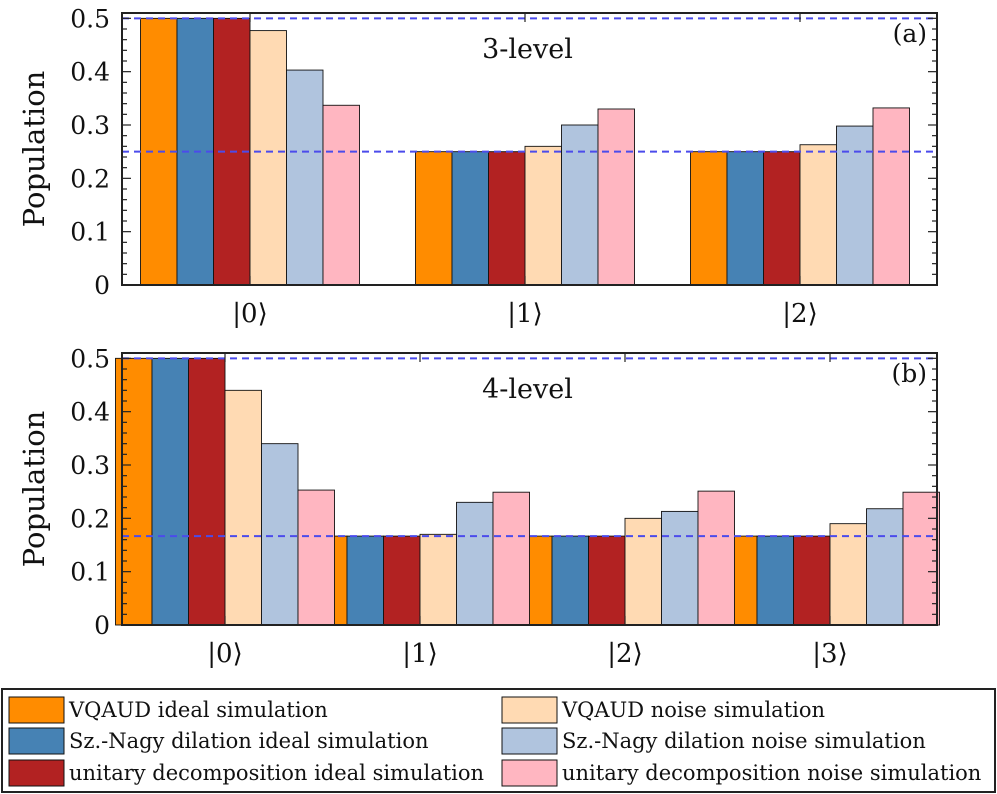  What do you see at coordinates (693, 710) in the screenshot?
I see `legend-label: VQAUD noise simulation` at bounding box center [693, 710].